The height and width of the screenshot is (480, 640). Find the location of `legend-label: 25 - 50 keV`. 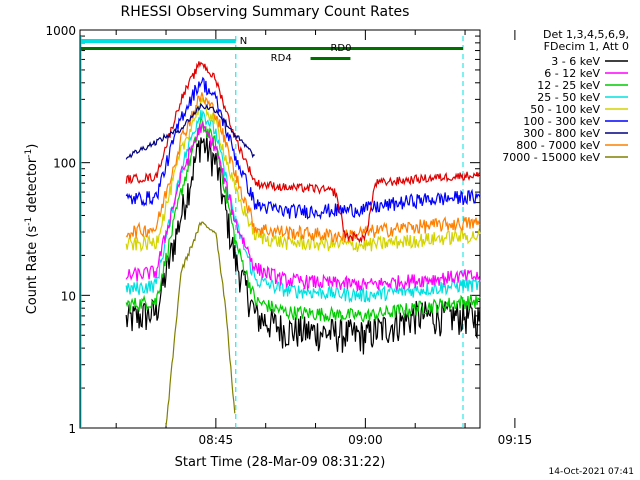

legend-label: 25 - 50 keV is located at coordinates (568, 97).